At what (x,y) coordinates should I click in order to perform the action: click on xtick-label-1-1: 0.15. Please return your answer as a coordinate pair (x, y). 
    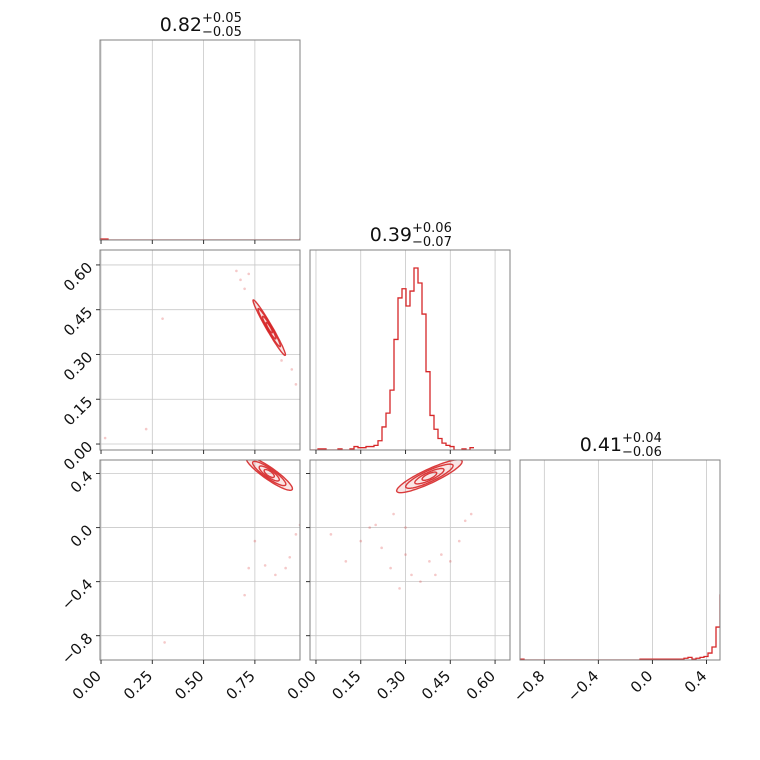
    Looking at the image, I should click on (346, 685).